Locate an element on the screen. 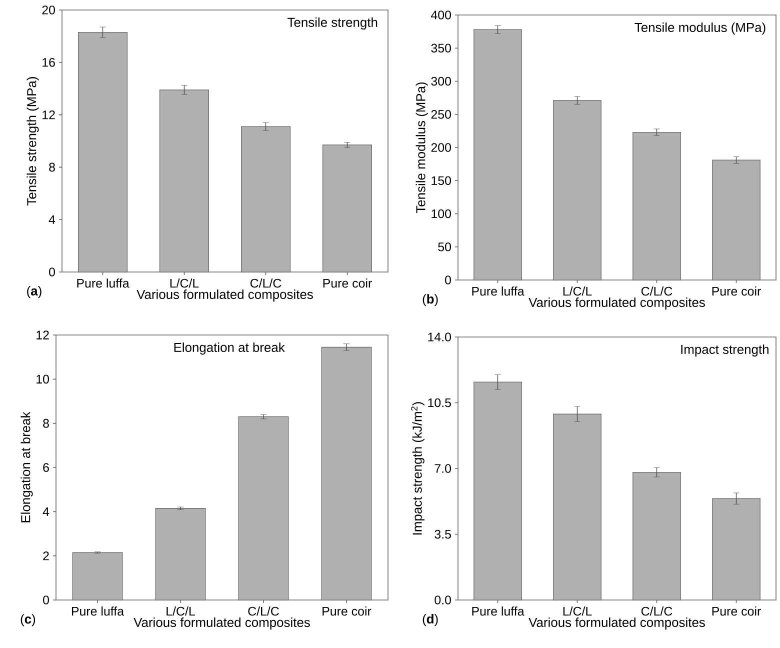  y-tick-label: 14.0 is located at coordinates (439, 337).